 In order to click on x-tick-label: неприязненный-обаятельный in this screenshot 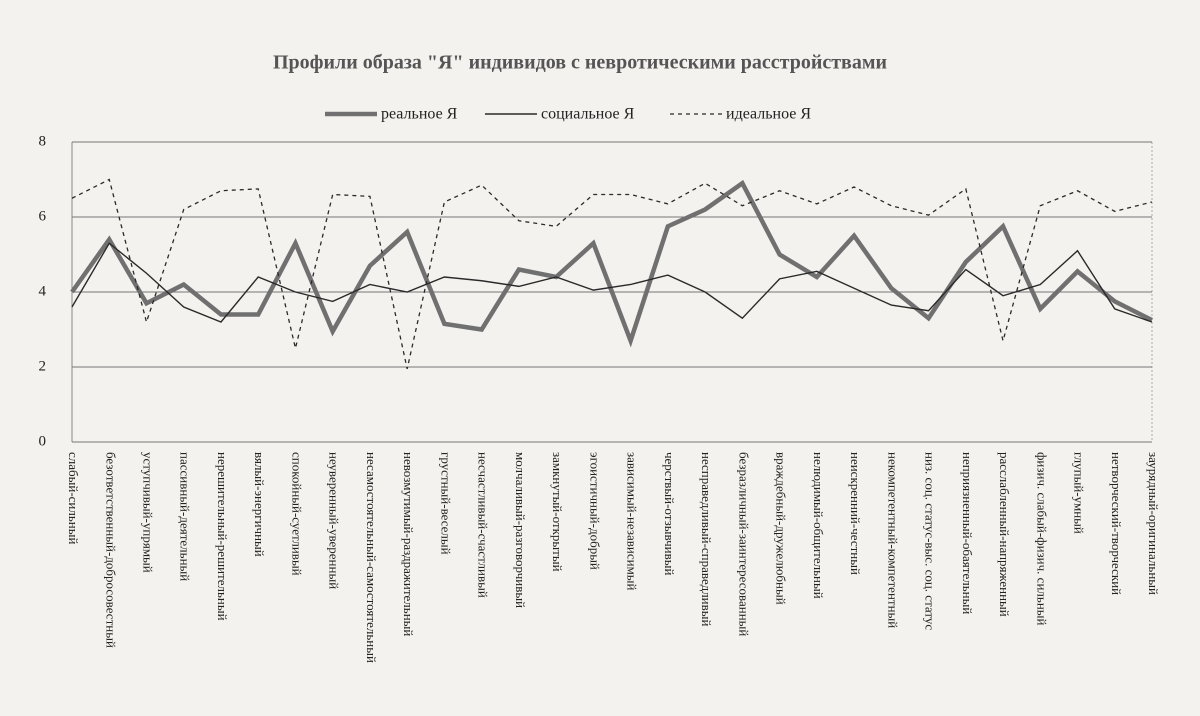, I will do `click(967, 533)`.